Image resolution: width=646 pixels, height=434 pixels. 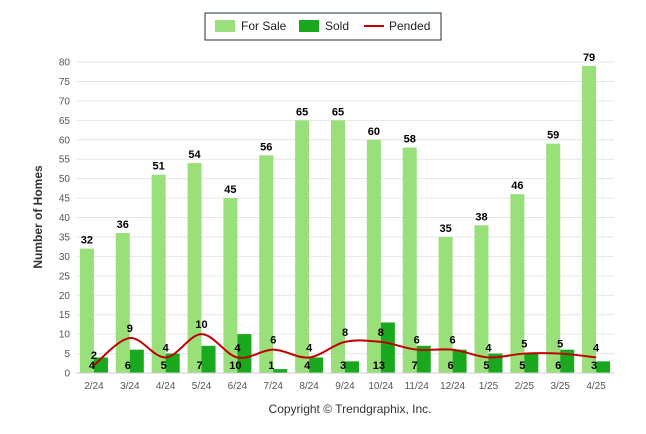 I want to click on y-tick-label: 0, so click(x=67, y=374).